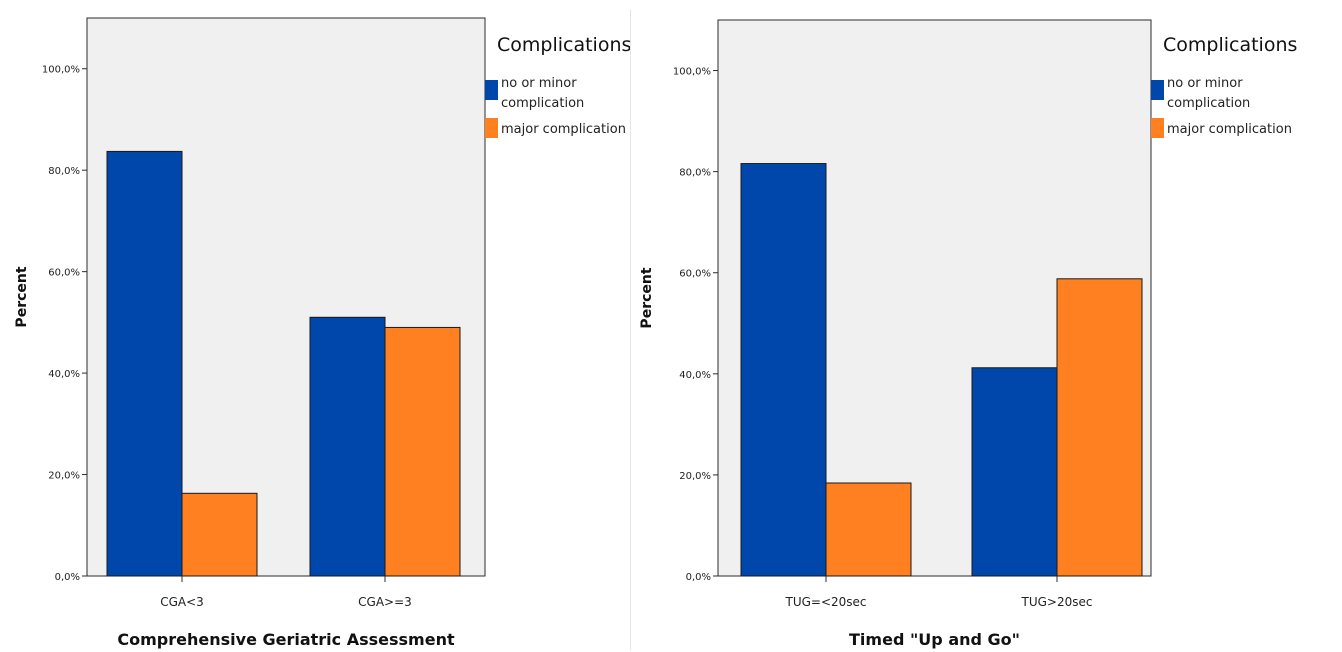 The height and width of the screenshot is (652, 1342). Describe the element at coordinates (286, 639) in the screenshot. I see `x-axis-title: Comprehensive Geriatric Assessment` at that location.